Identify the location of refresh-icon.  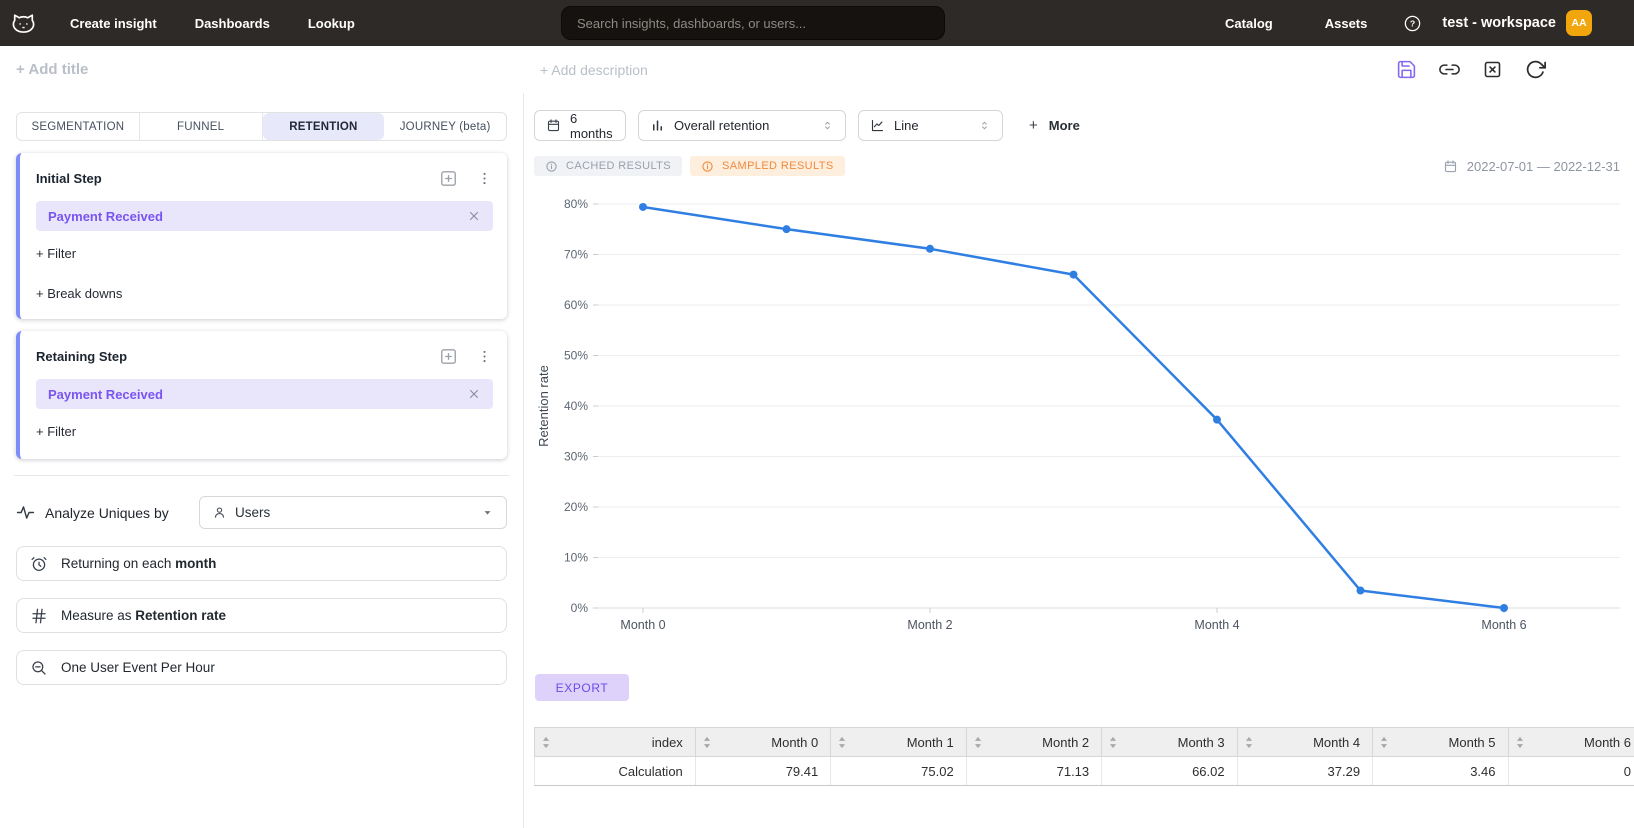
(1535, 69).